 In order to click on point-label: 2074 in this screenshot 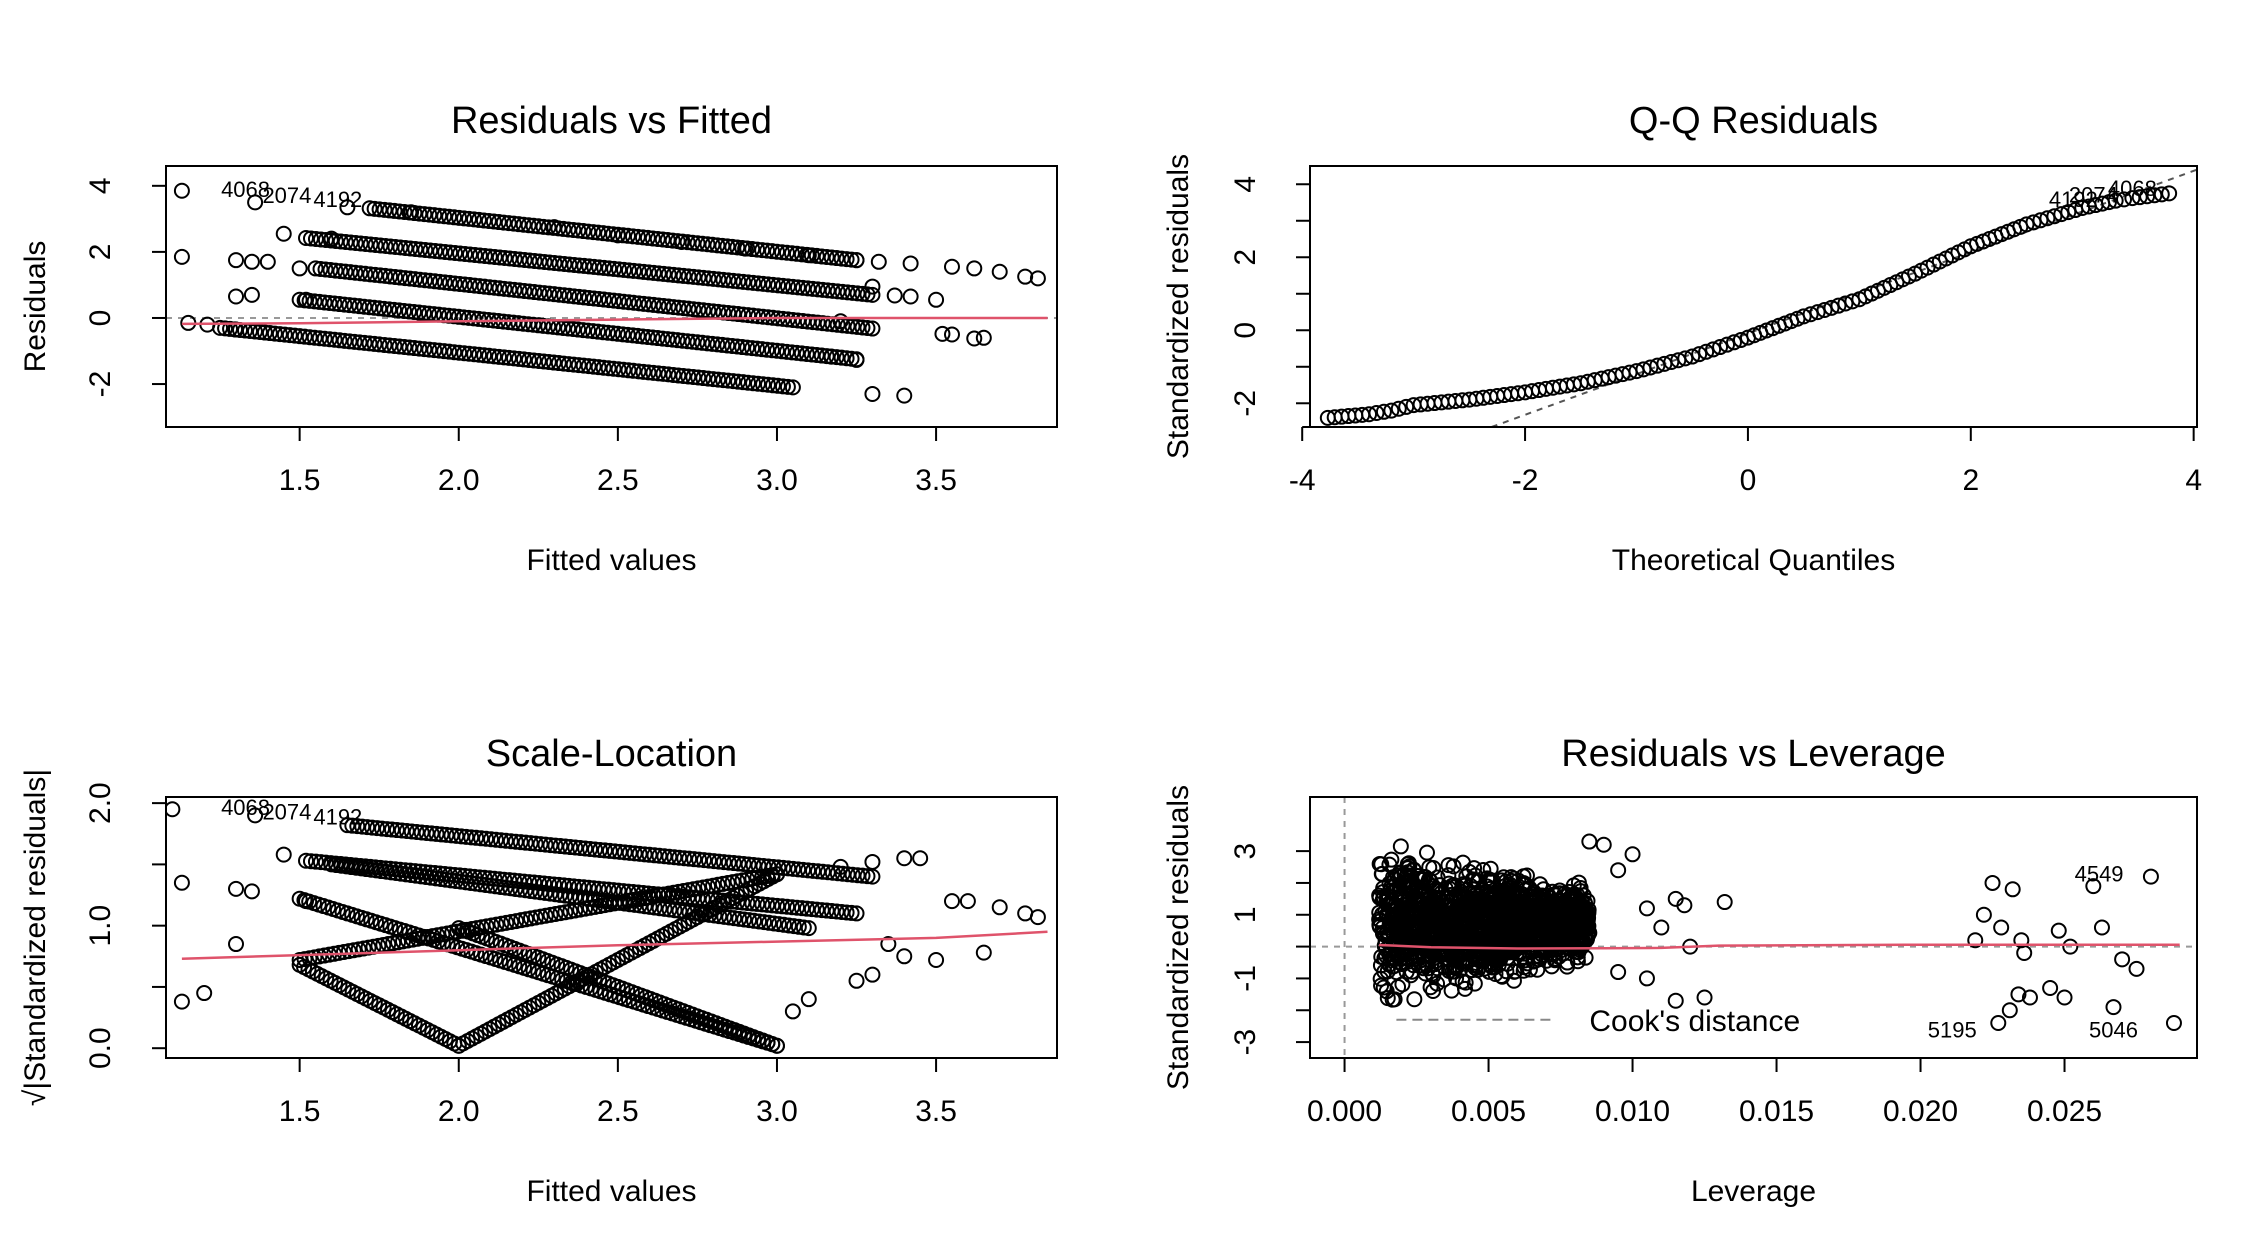, I will do `click(286, 812)`.